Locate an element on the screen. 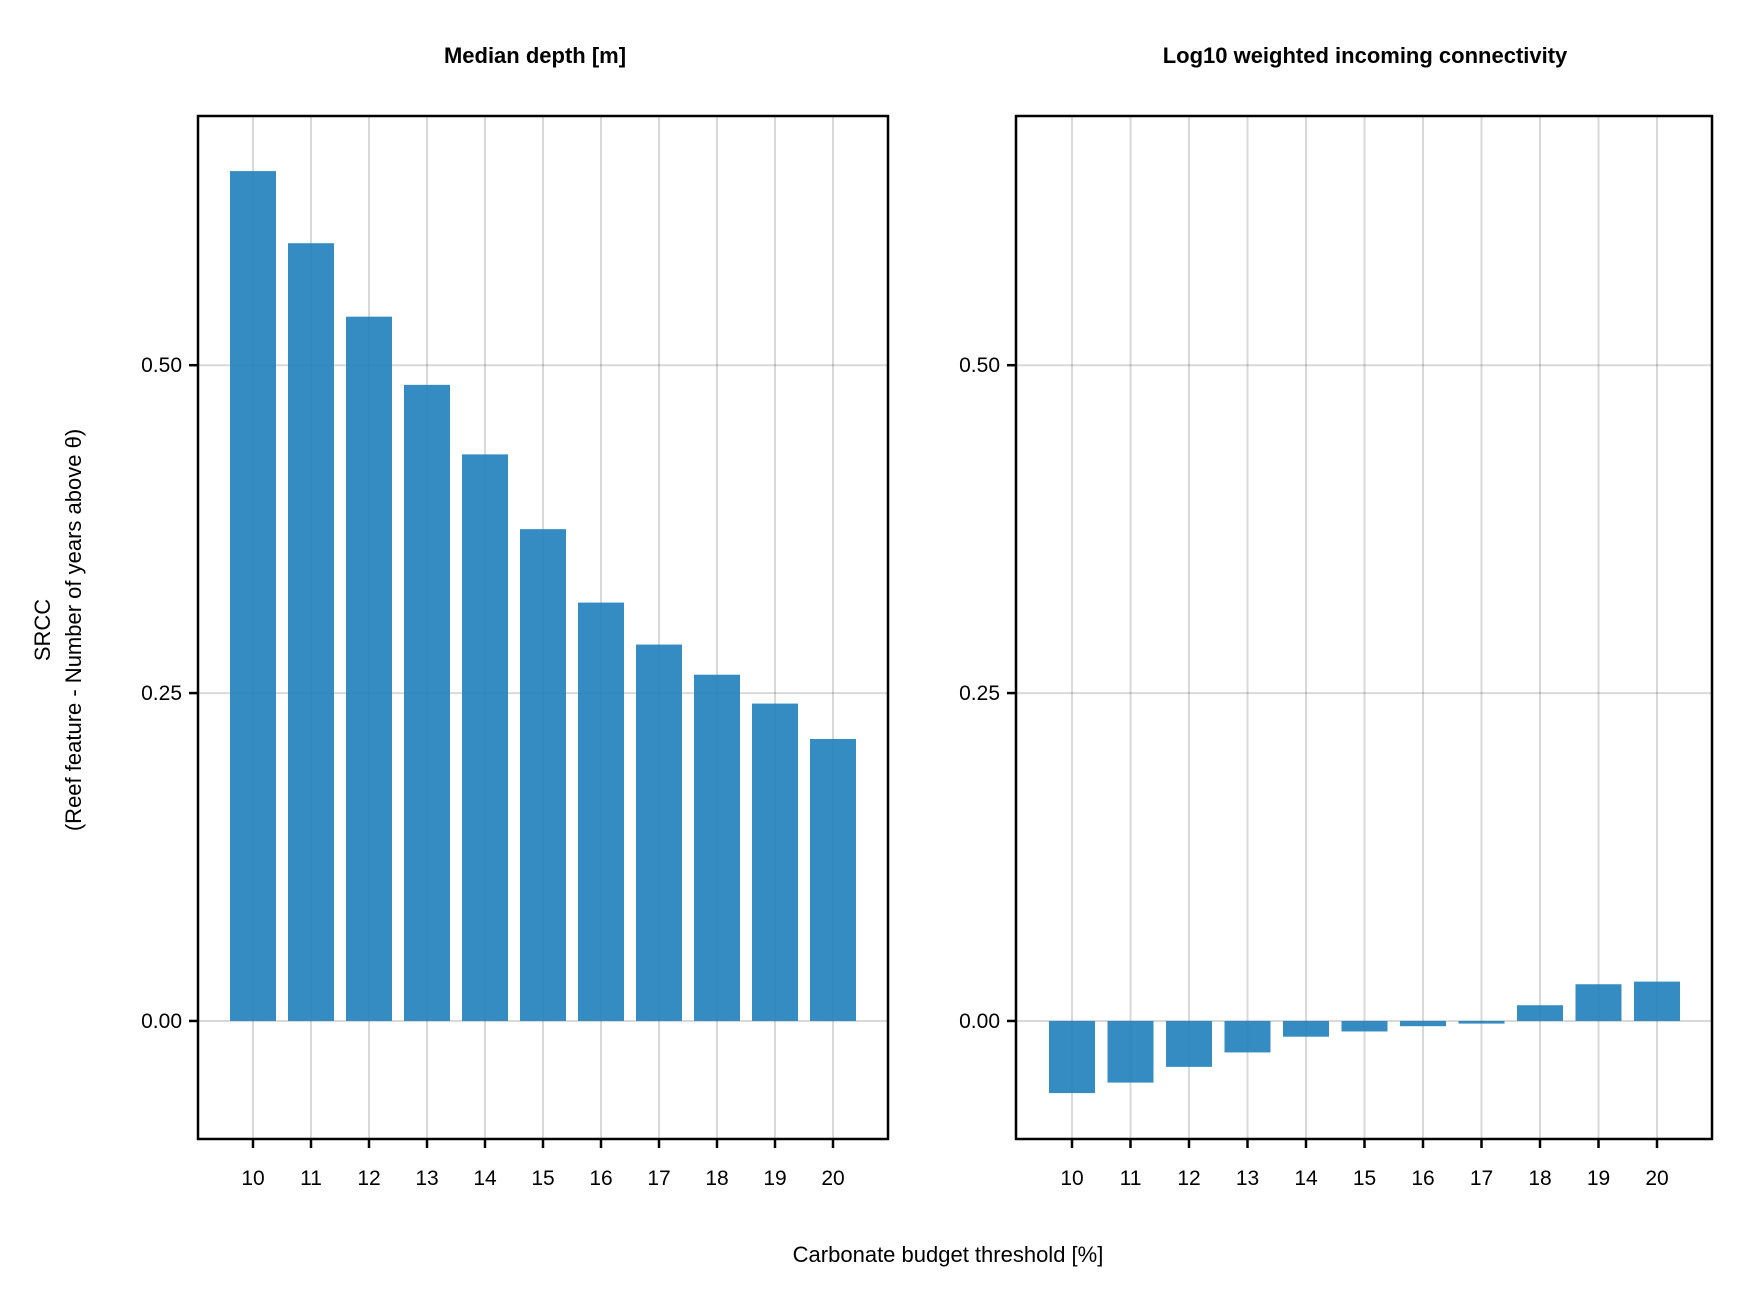 This screenshot has width=1750, height=1300. x-axis-label: Carbonate budget threshold [%] is located at coordinates (948, 1254).